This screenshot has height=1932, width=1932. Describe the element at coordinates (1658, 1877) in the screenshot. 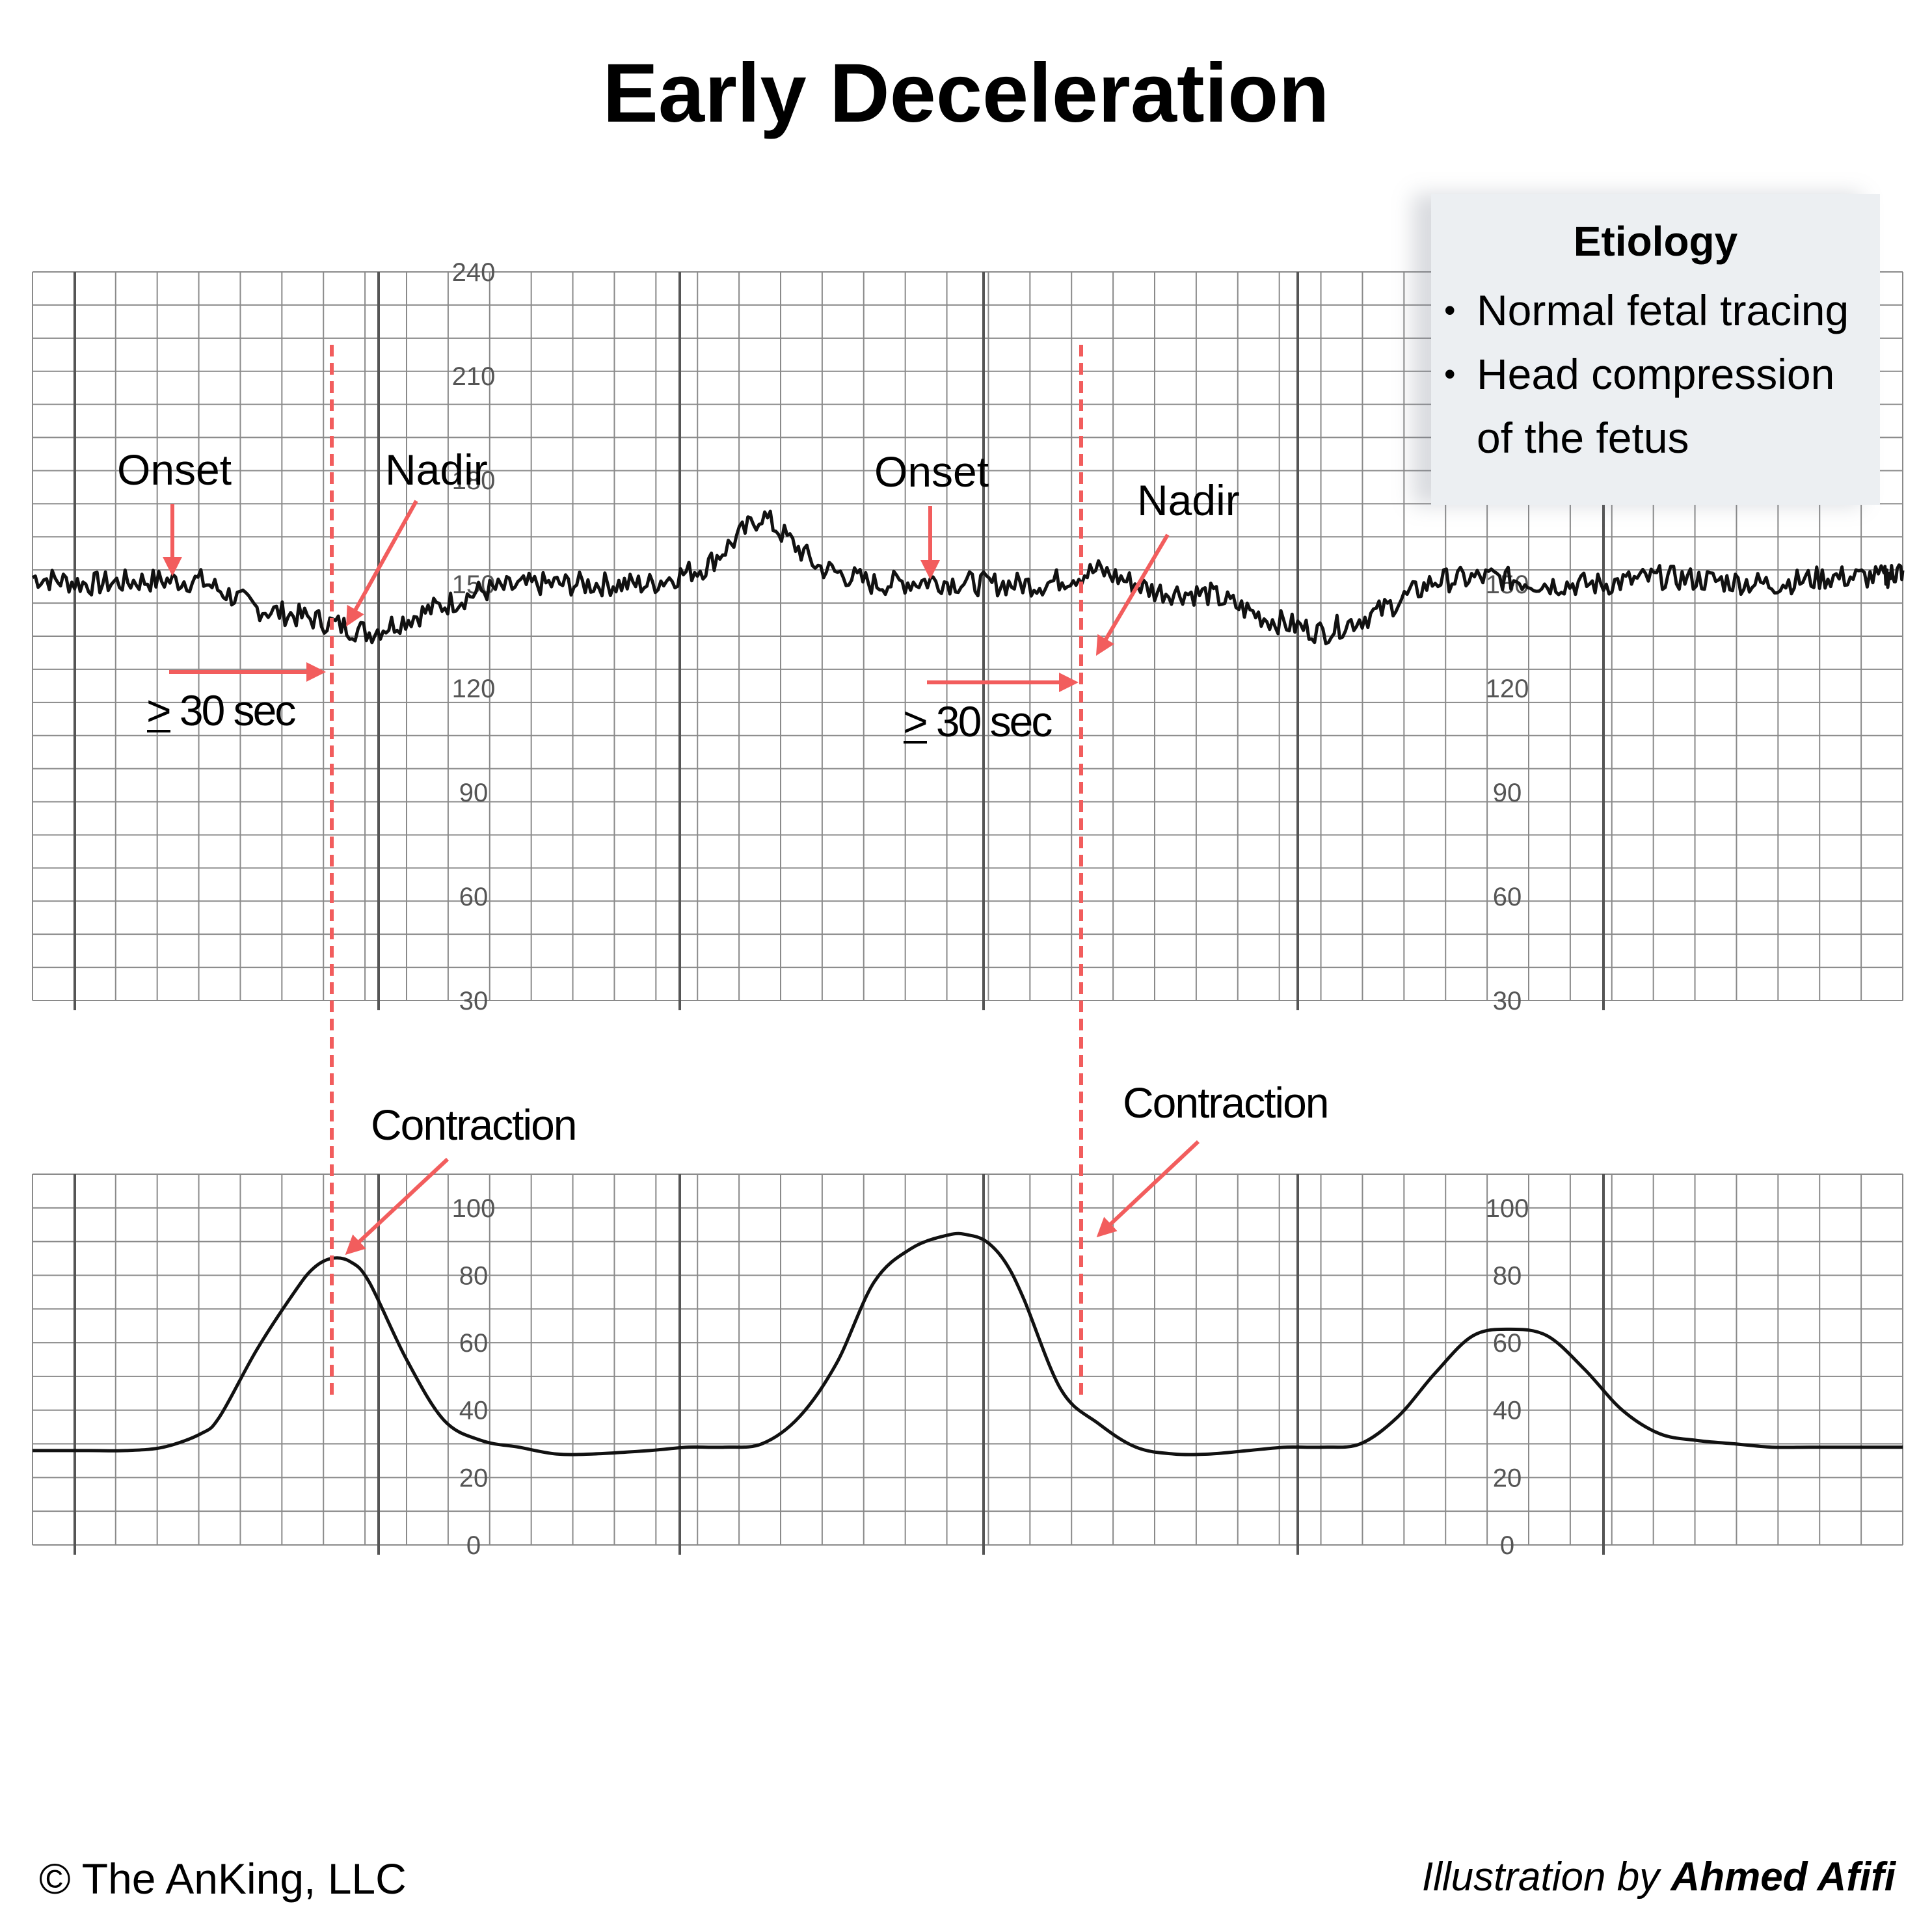

I see `illustration-credit: Illustration by Ahmed Afifi` at that location.